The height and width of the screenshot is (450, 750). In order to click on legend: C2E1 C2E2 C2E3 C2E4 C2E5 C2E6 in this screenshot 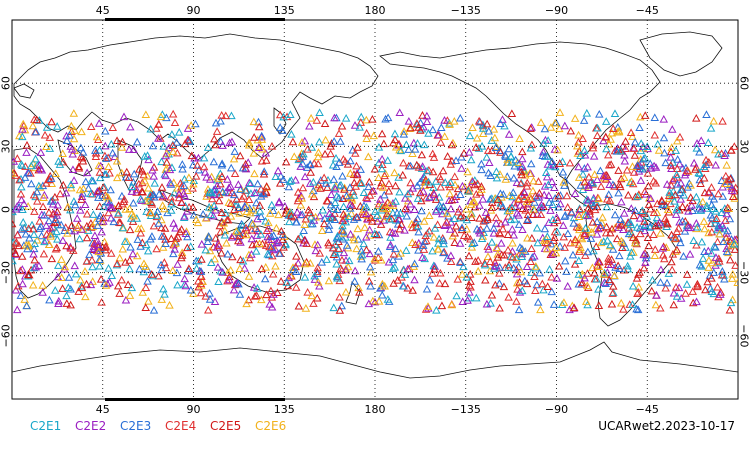, I will do `click(158, 426)`.